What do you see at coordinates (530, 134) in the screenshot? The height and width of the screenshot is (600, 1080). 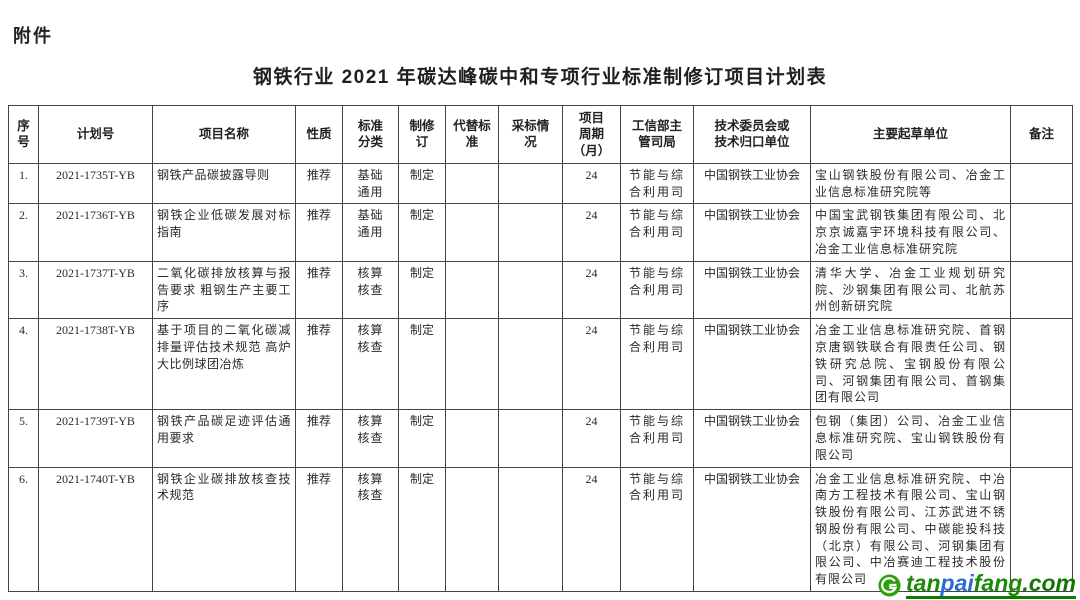 I see `header-adoption: 采标情 况` at bounding box center [530, 134].